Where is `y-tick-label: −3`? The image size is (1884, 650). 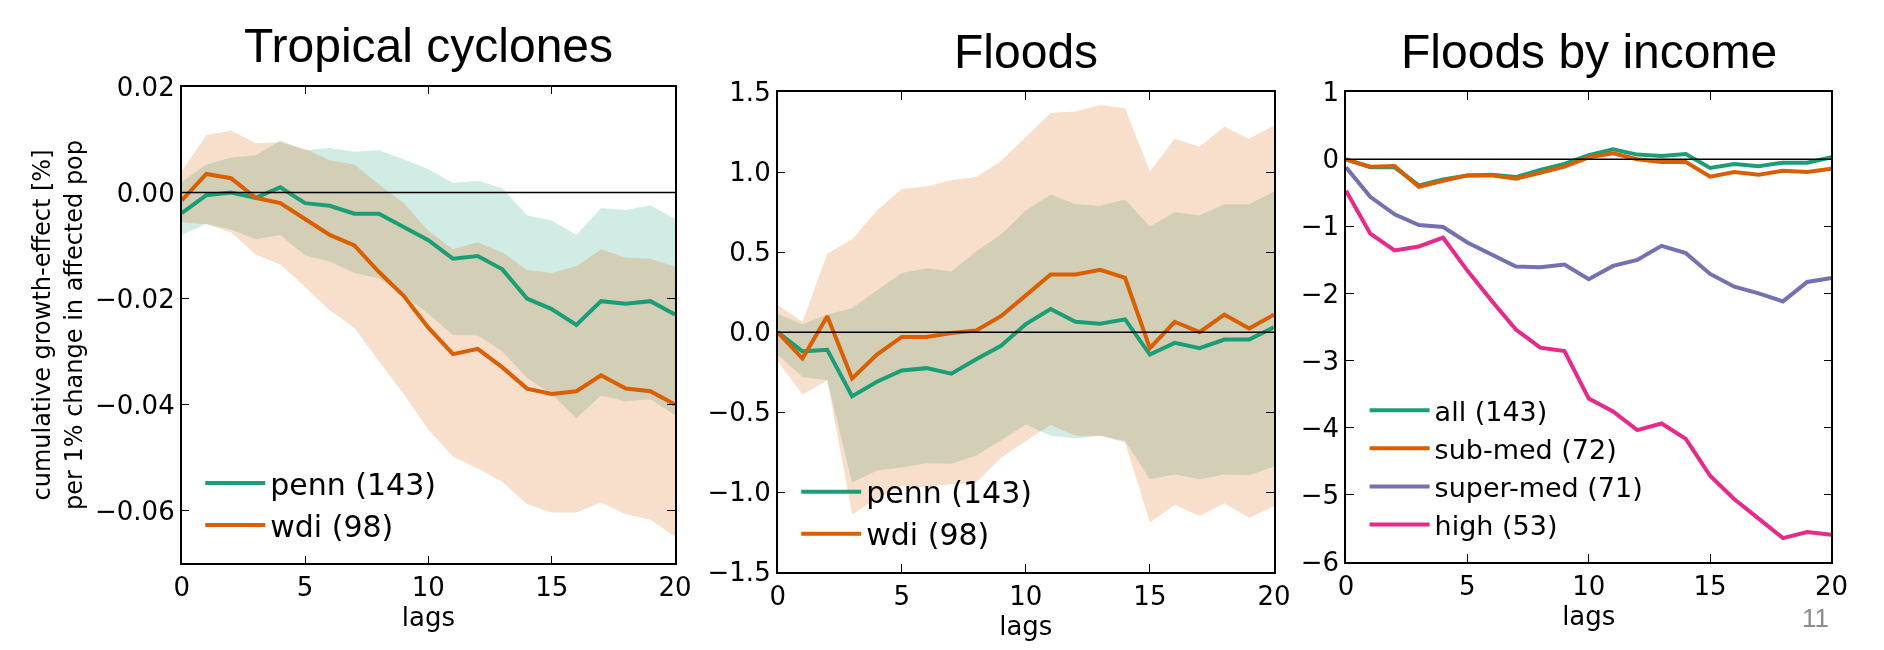 y-tick-label: −3 is located at coordinates (1320, 360).